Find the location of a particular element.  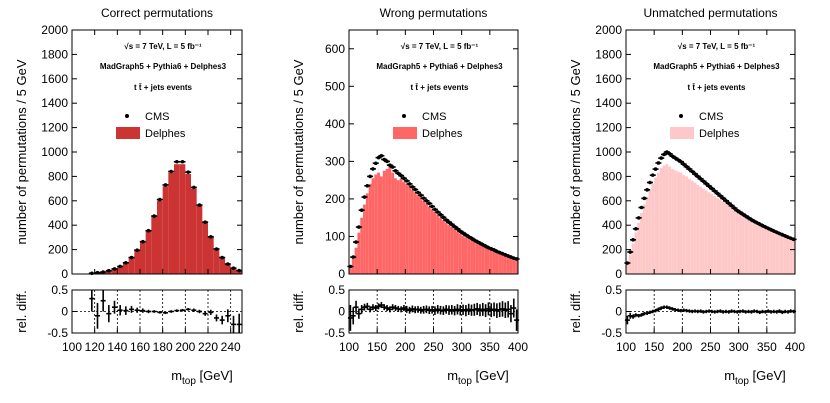

x-axis-label-symbol: m is located at coordinates (729, 375).